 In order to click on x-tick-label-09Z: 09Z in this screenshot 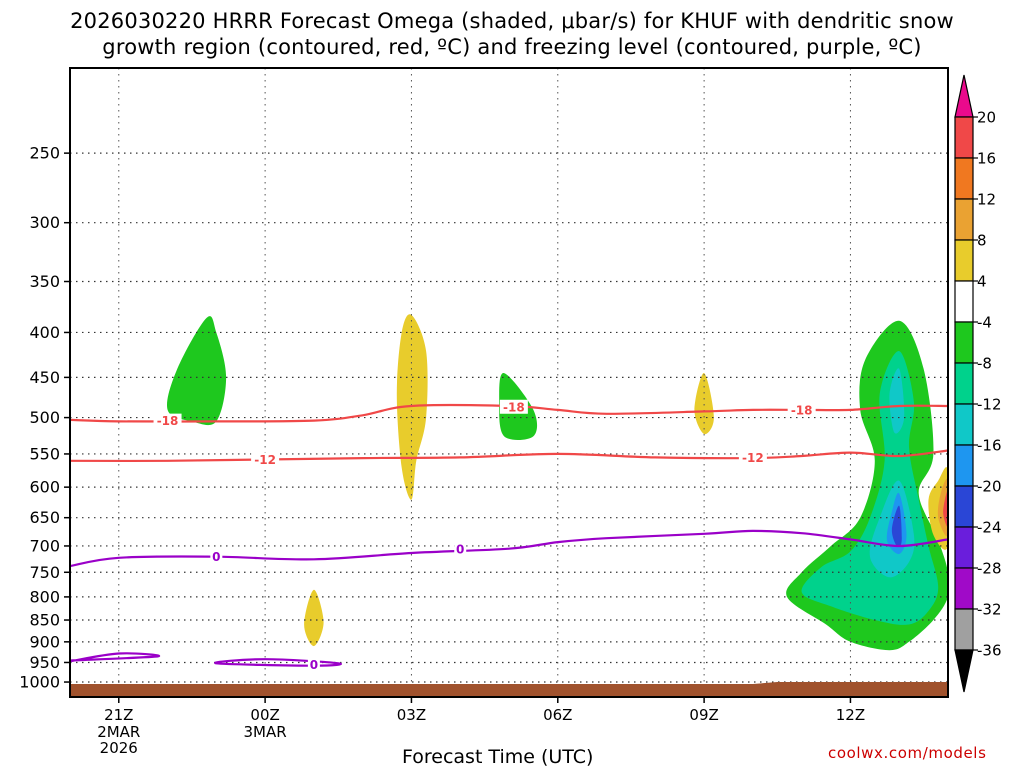, I will do `click(703, 715)`.